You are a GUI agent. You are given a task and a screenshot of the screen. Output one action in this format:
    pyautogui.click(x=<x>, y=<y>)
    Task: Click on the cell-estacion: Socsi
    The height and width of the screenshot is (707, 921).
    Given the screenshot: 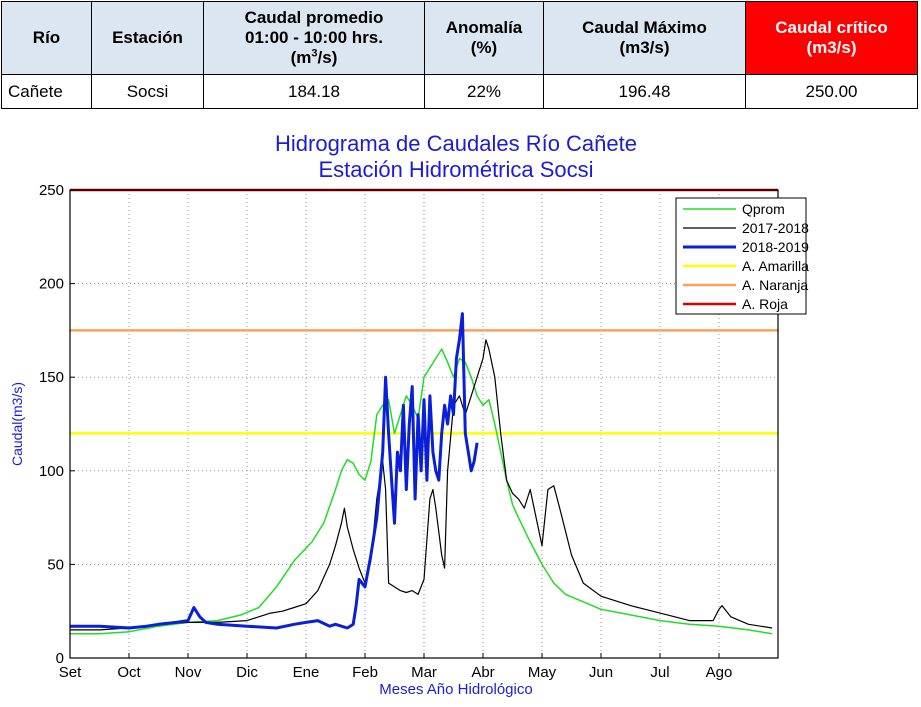 What is the action you would take?
    pyautogui.click(x=147, y=91)
    